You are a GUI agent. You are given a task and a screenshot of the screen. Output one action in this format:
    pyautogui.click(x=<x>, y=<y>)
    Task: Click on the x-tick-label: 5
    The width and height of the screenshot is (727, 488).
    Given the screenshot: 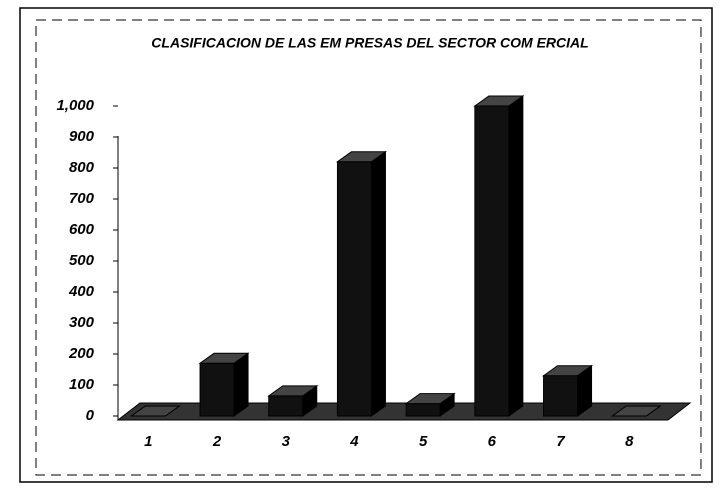 What is the action you would take?
    pyautogui.click(x=423, y=441)
    